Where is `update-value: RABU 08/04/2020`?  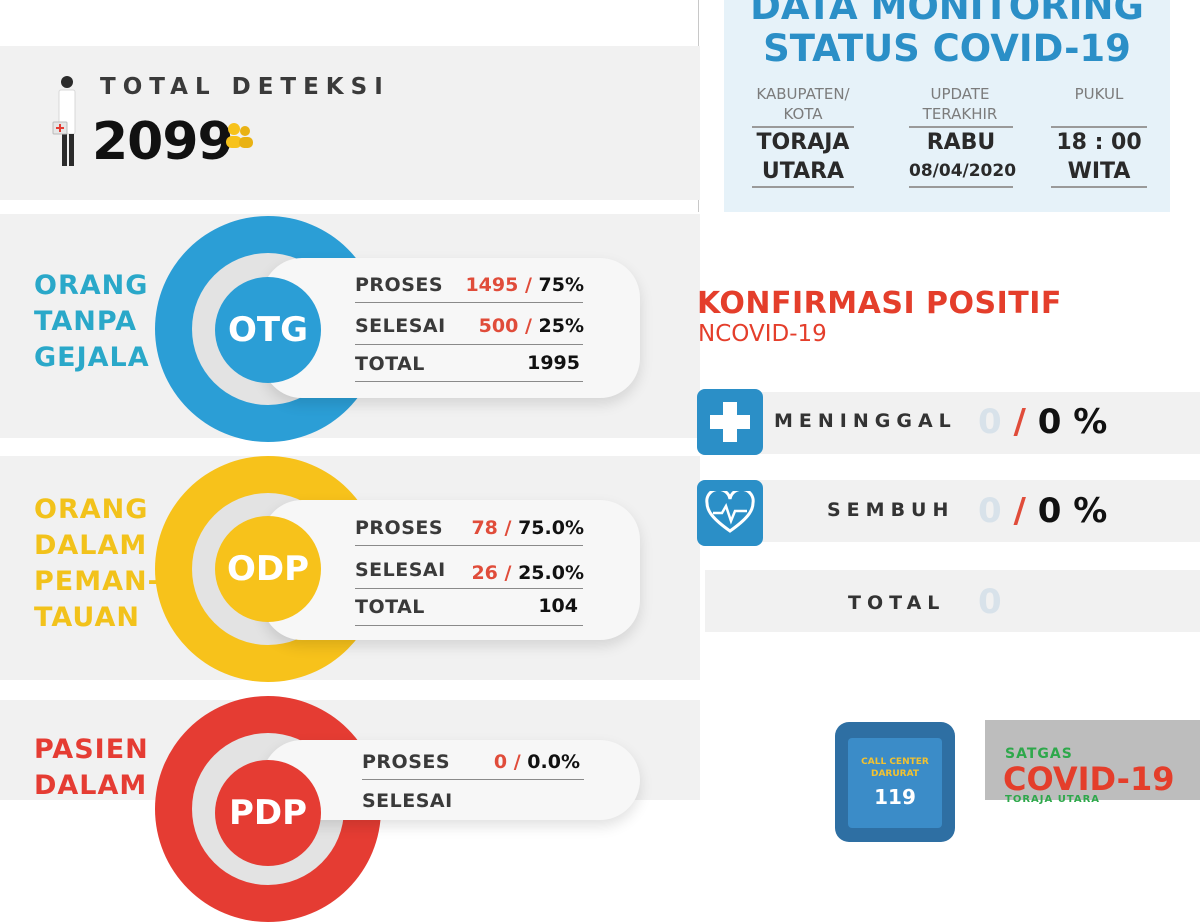 update-value: RABU 08/04/2020 is located at coordinates (963, 157).